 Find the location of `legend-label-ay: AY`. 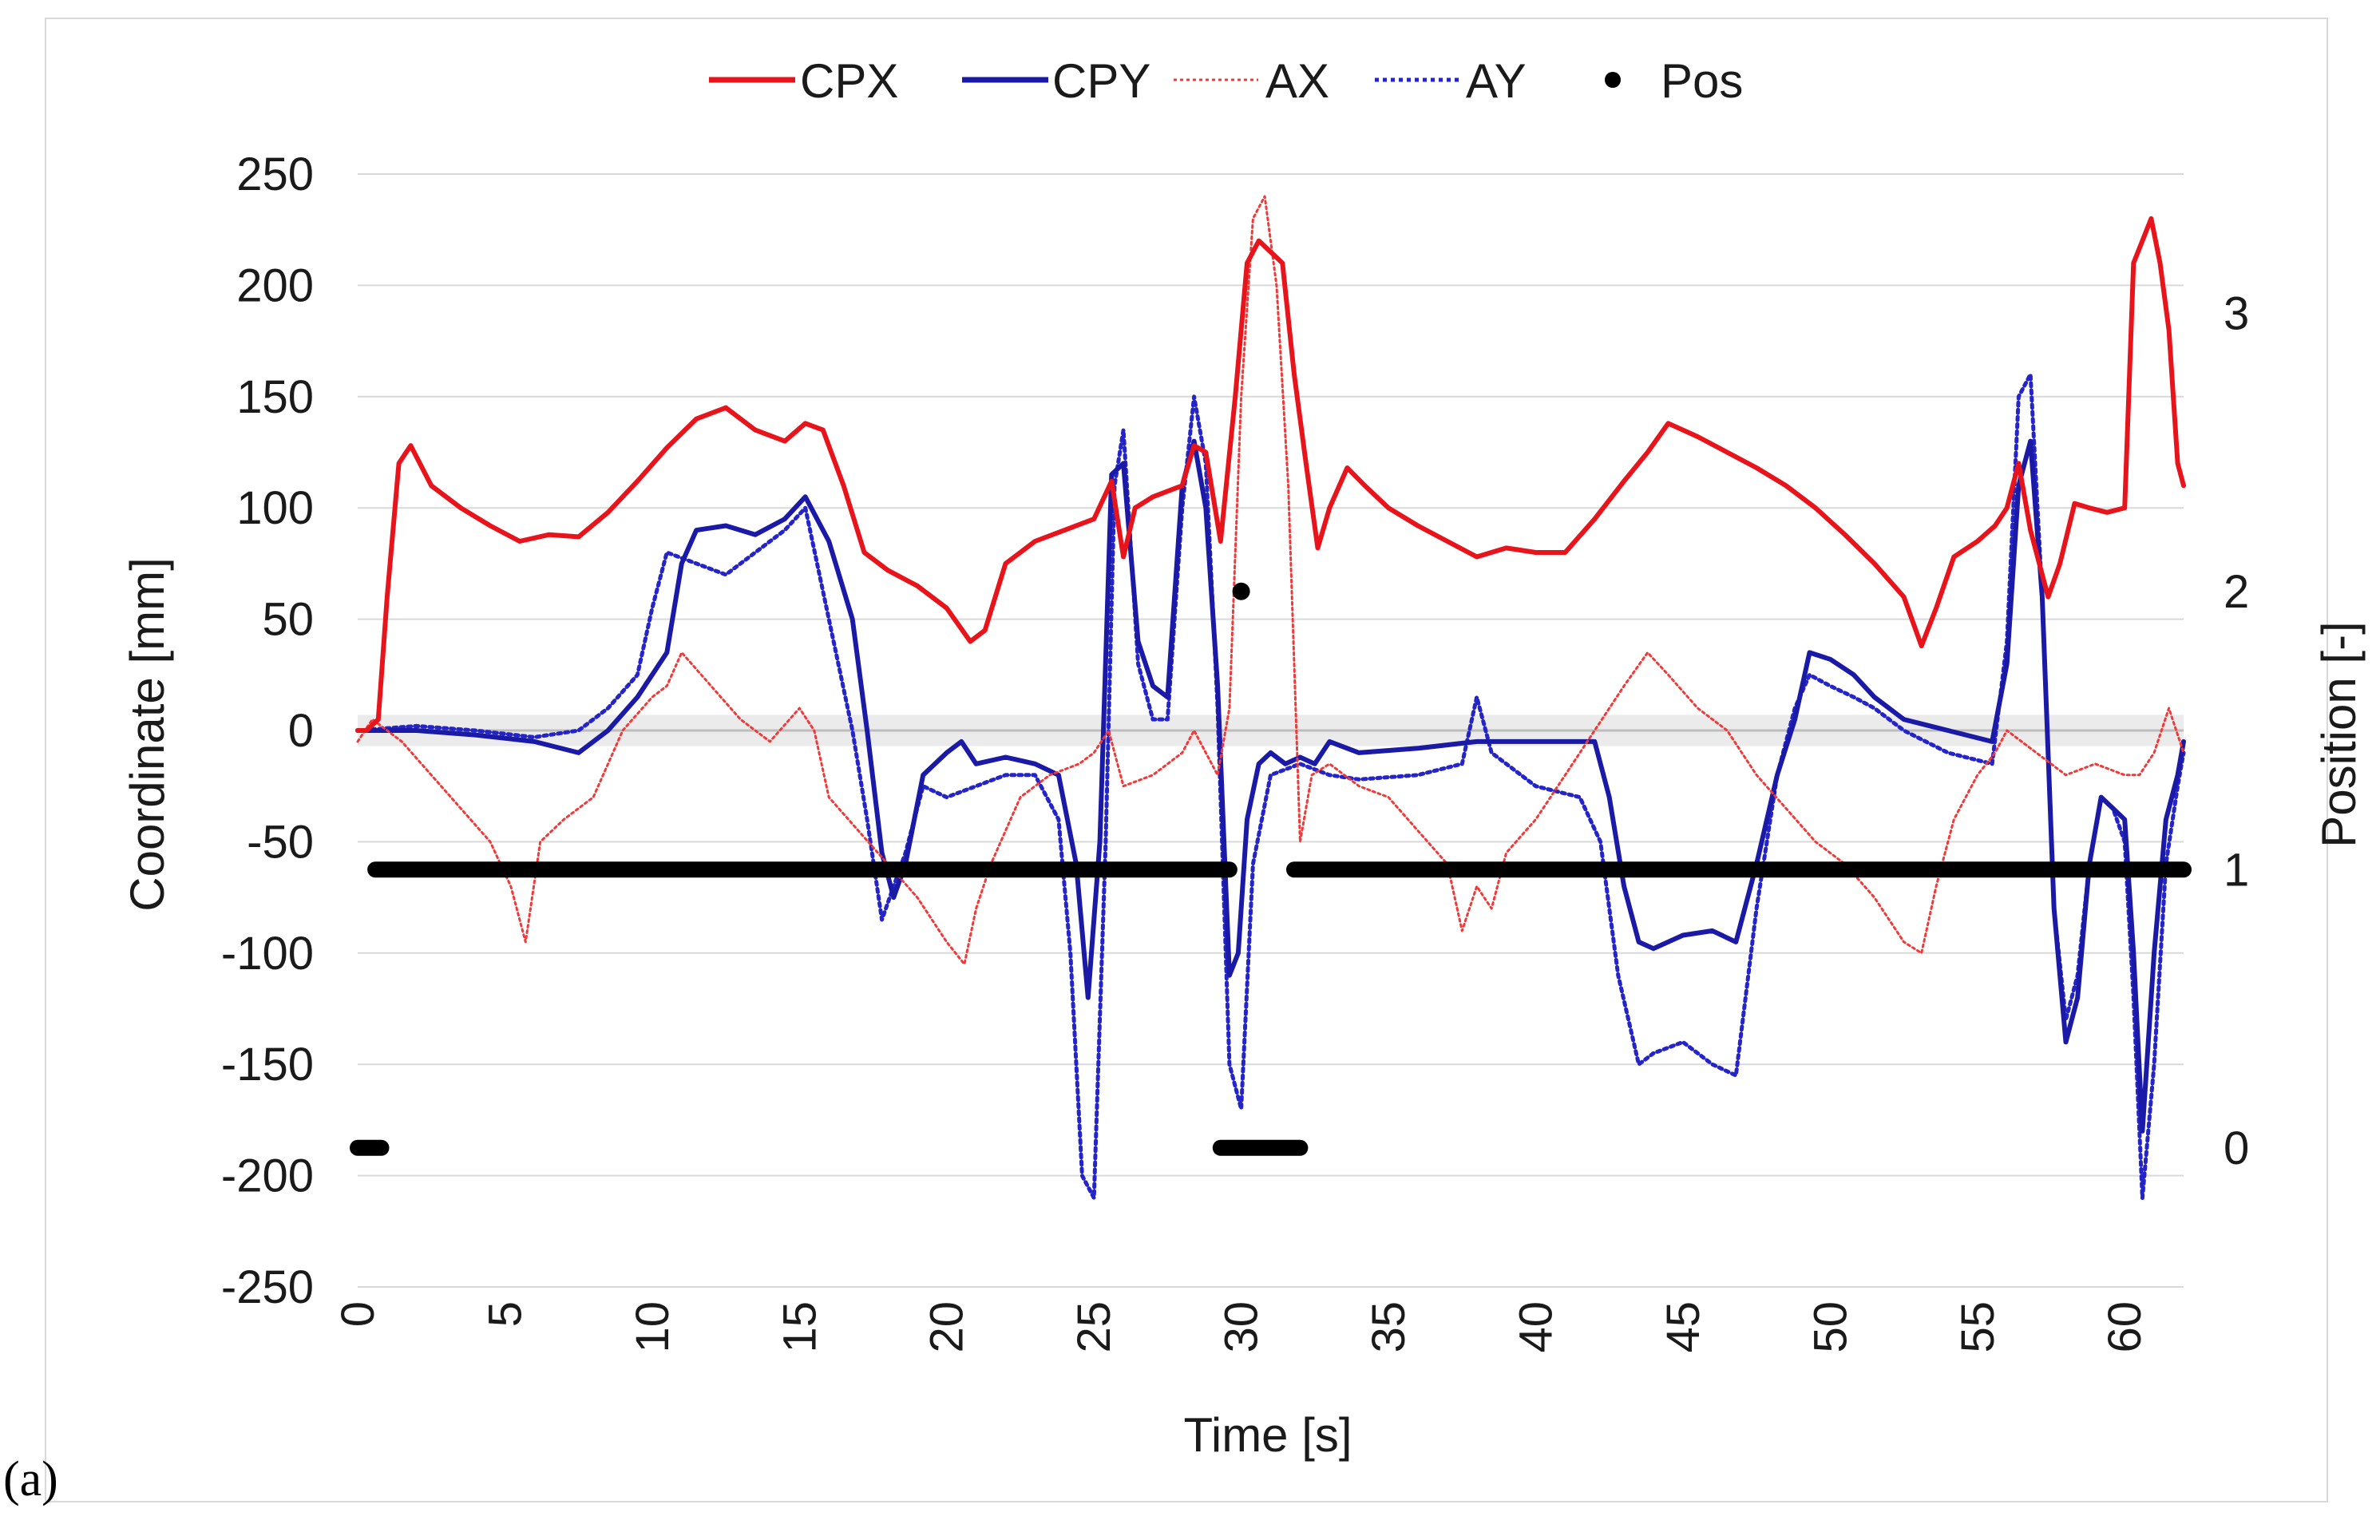

legend-label-ay: AY is located at coordinates (1496, 81).